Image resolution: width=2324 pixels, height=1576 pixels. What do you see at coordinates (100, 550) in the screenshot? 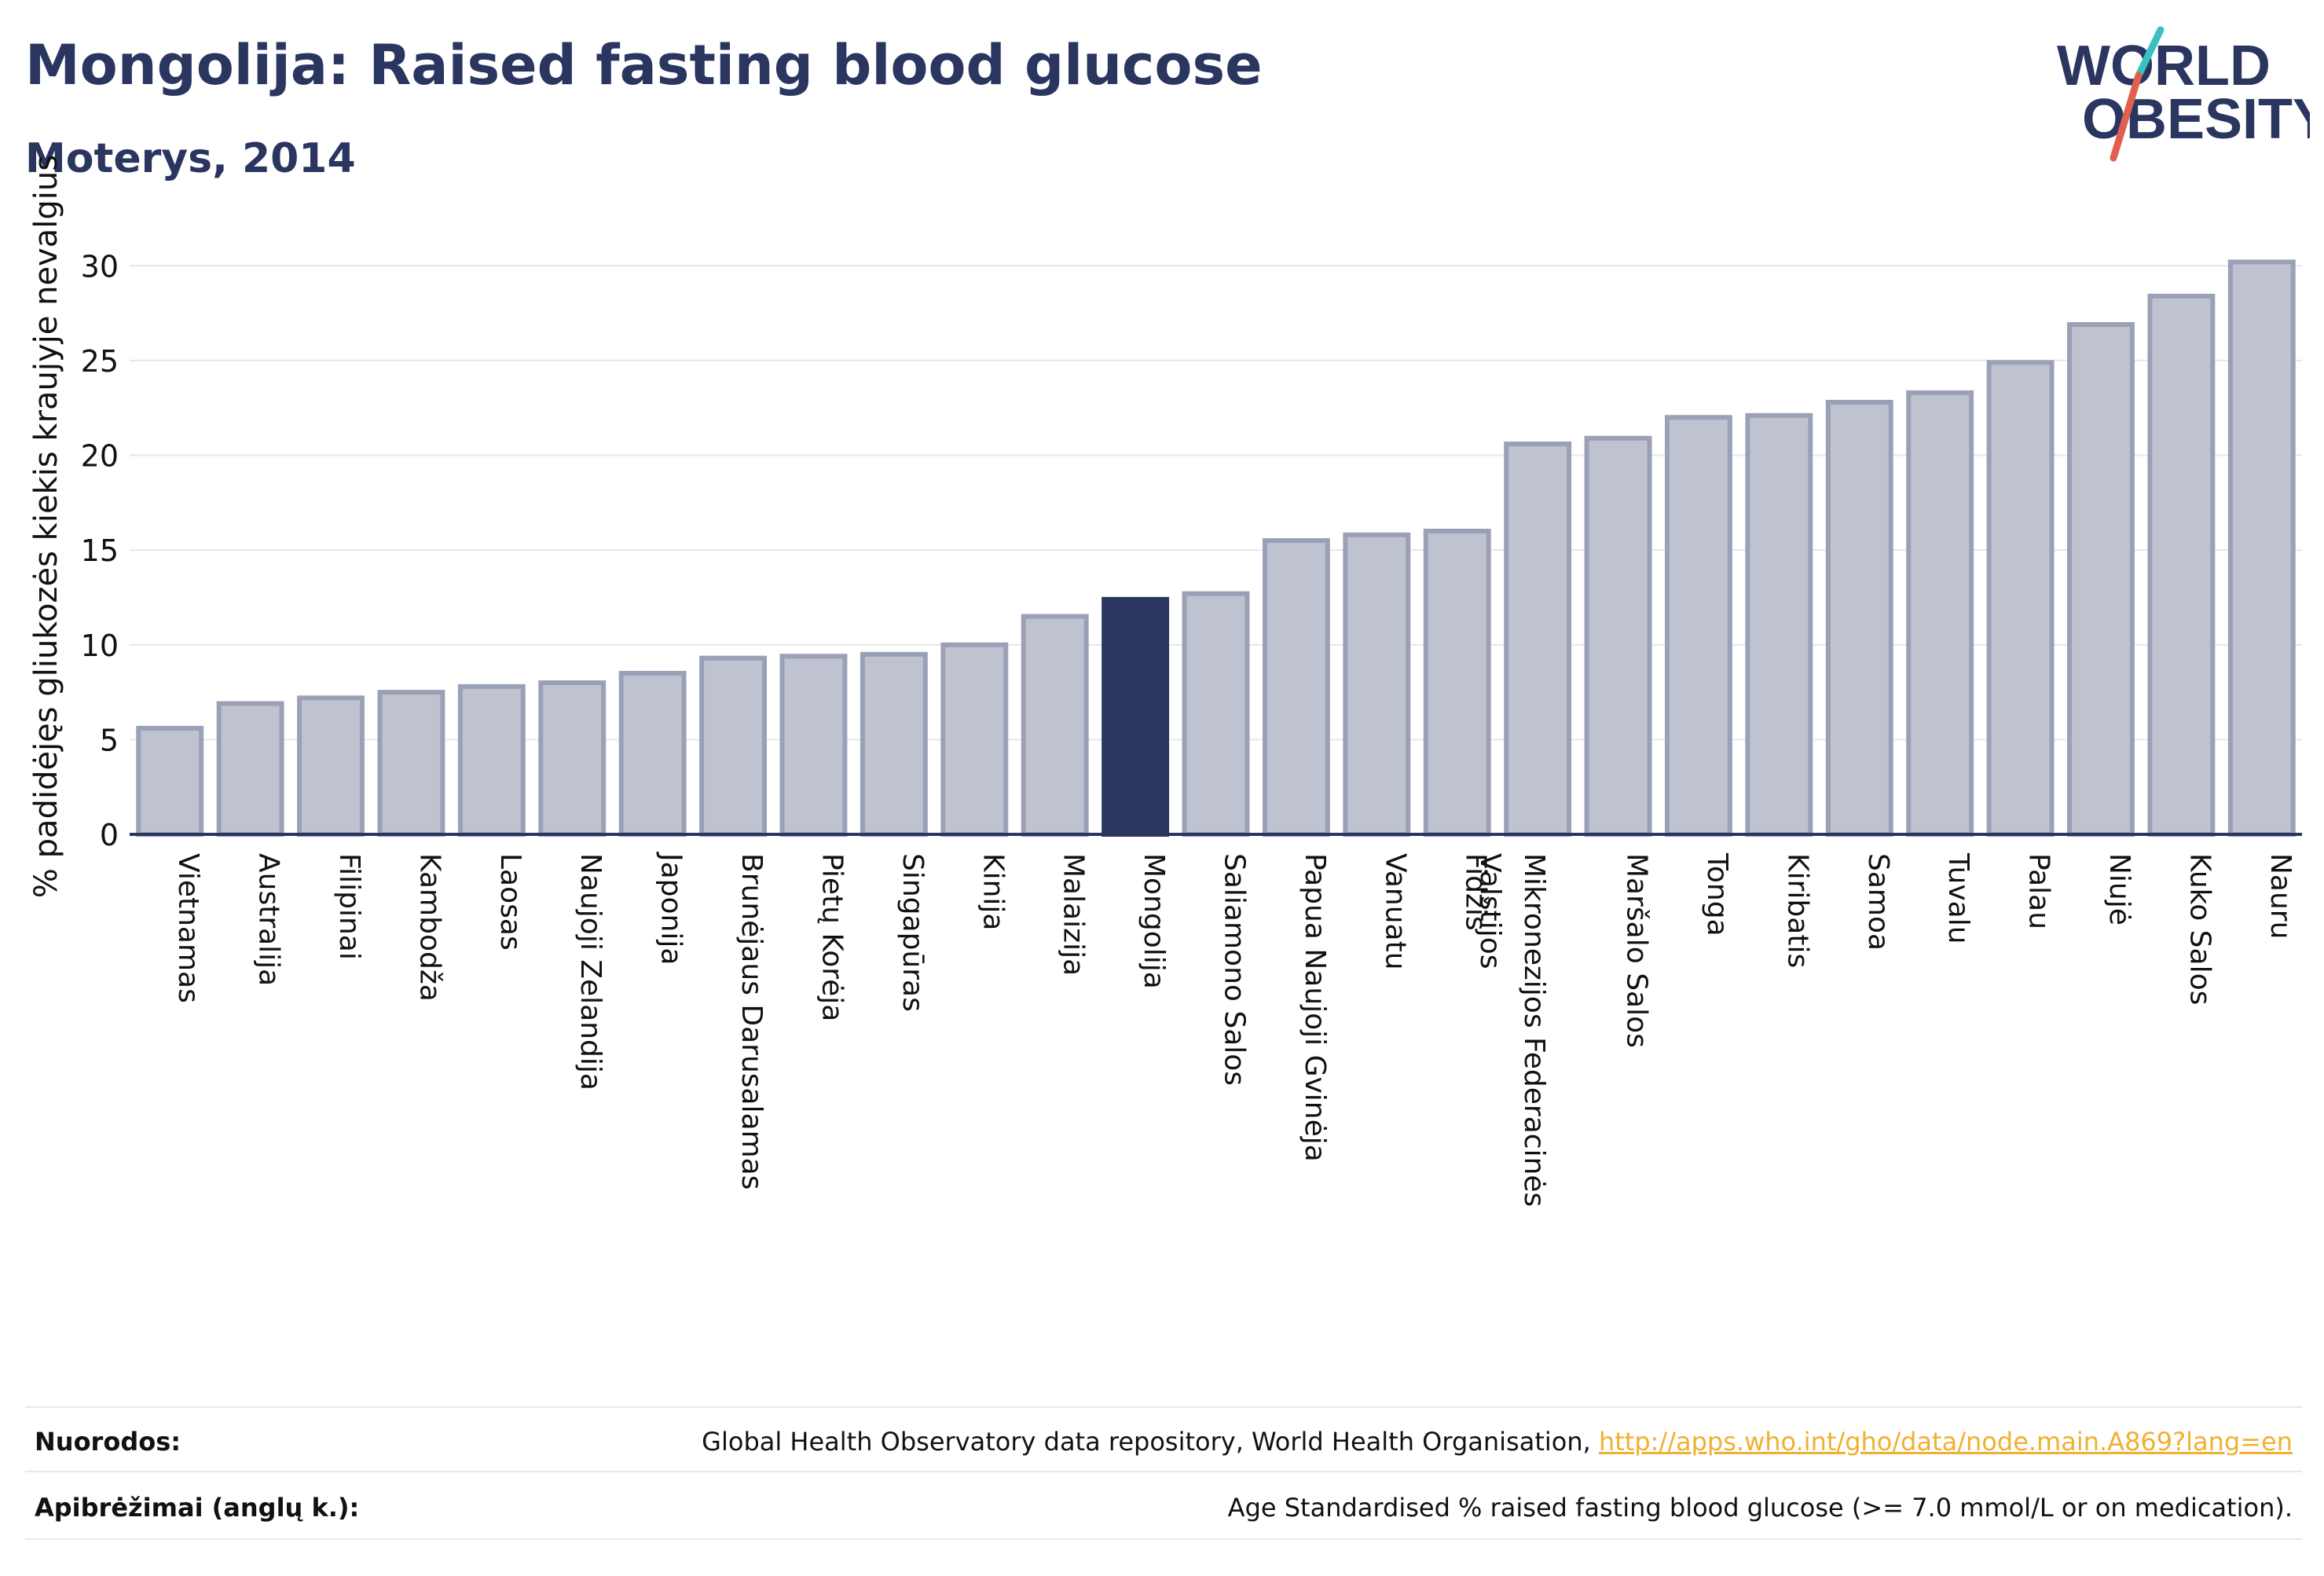
I see `y-tick-label: 15` at bounding box center [100, 550].